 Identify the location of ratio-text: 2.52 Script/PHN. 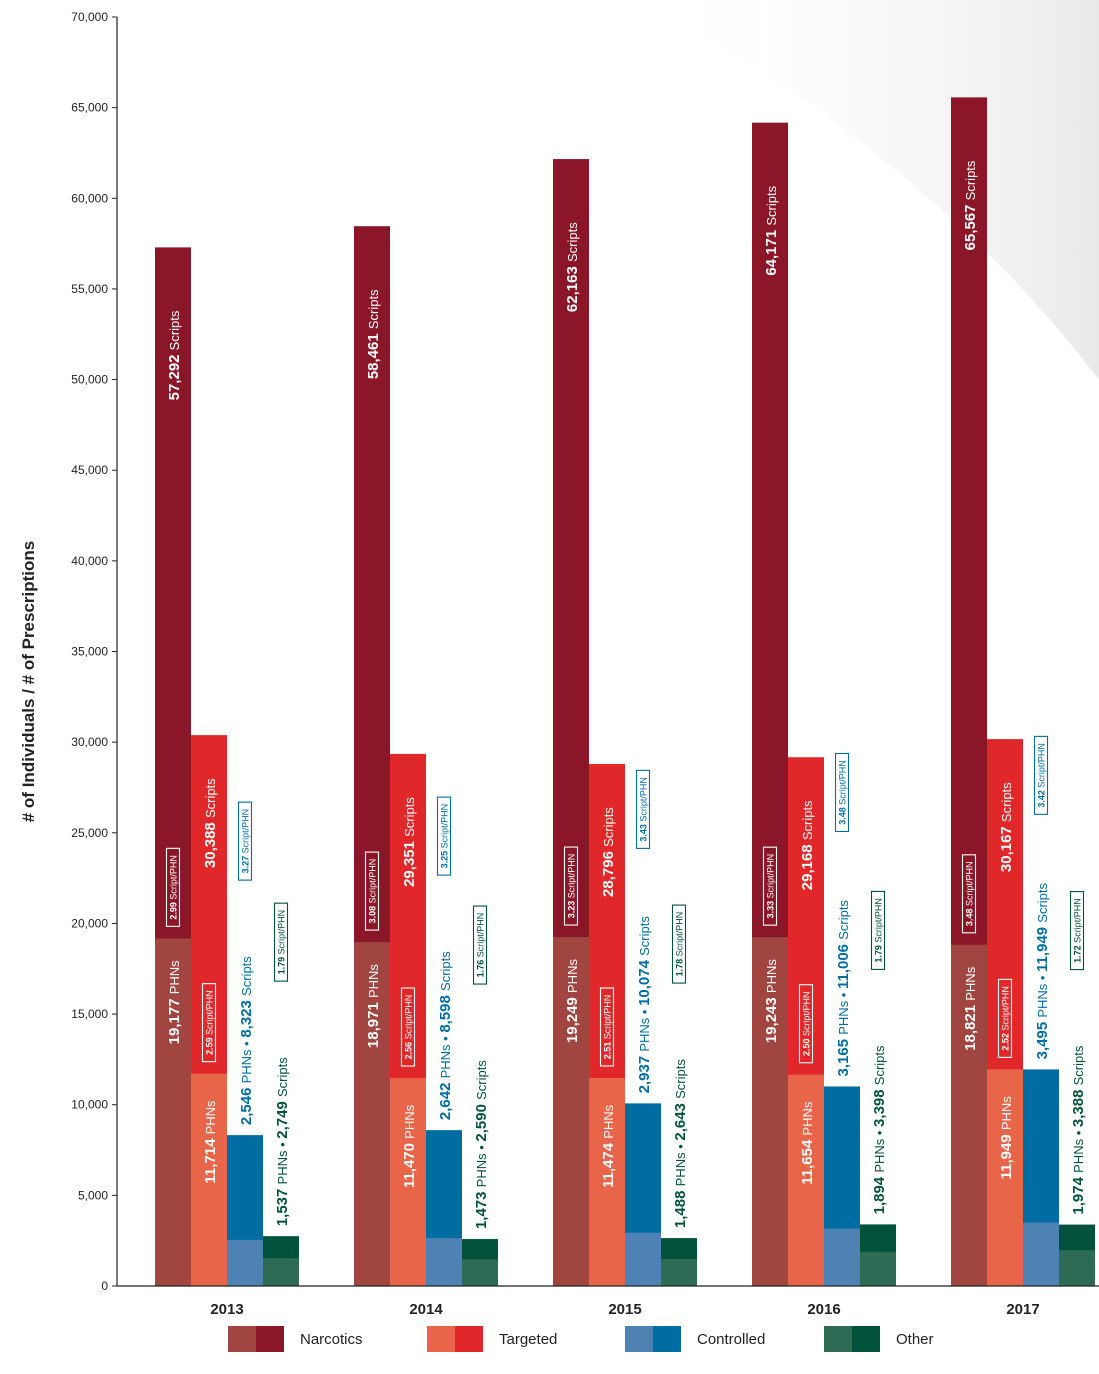
(1006, 1018).